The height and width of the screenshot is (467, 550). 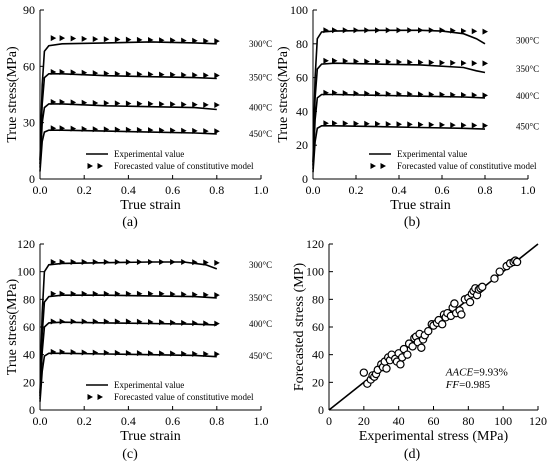 I want to click on x-tick-label: 100, so click(x=503, y=421).